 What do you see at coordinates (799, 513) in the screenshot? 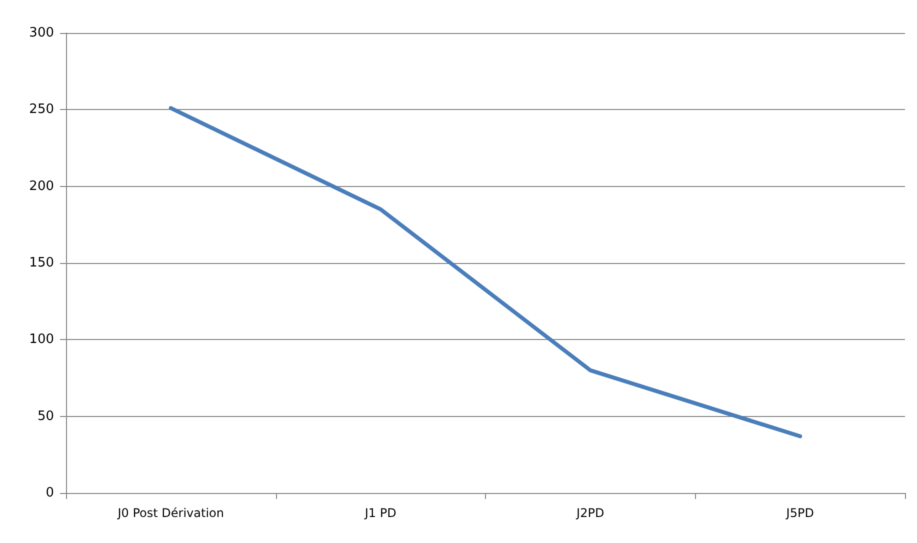
I see `x-tick-label: J5PD` at bounding box center [799, 513].